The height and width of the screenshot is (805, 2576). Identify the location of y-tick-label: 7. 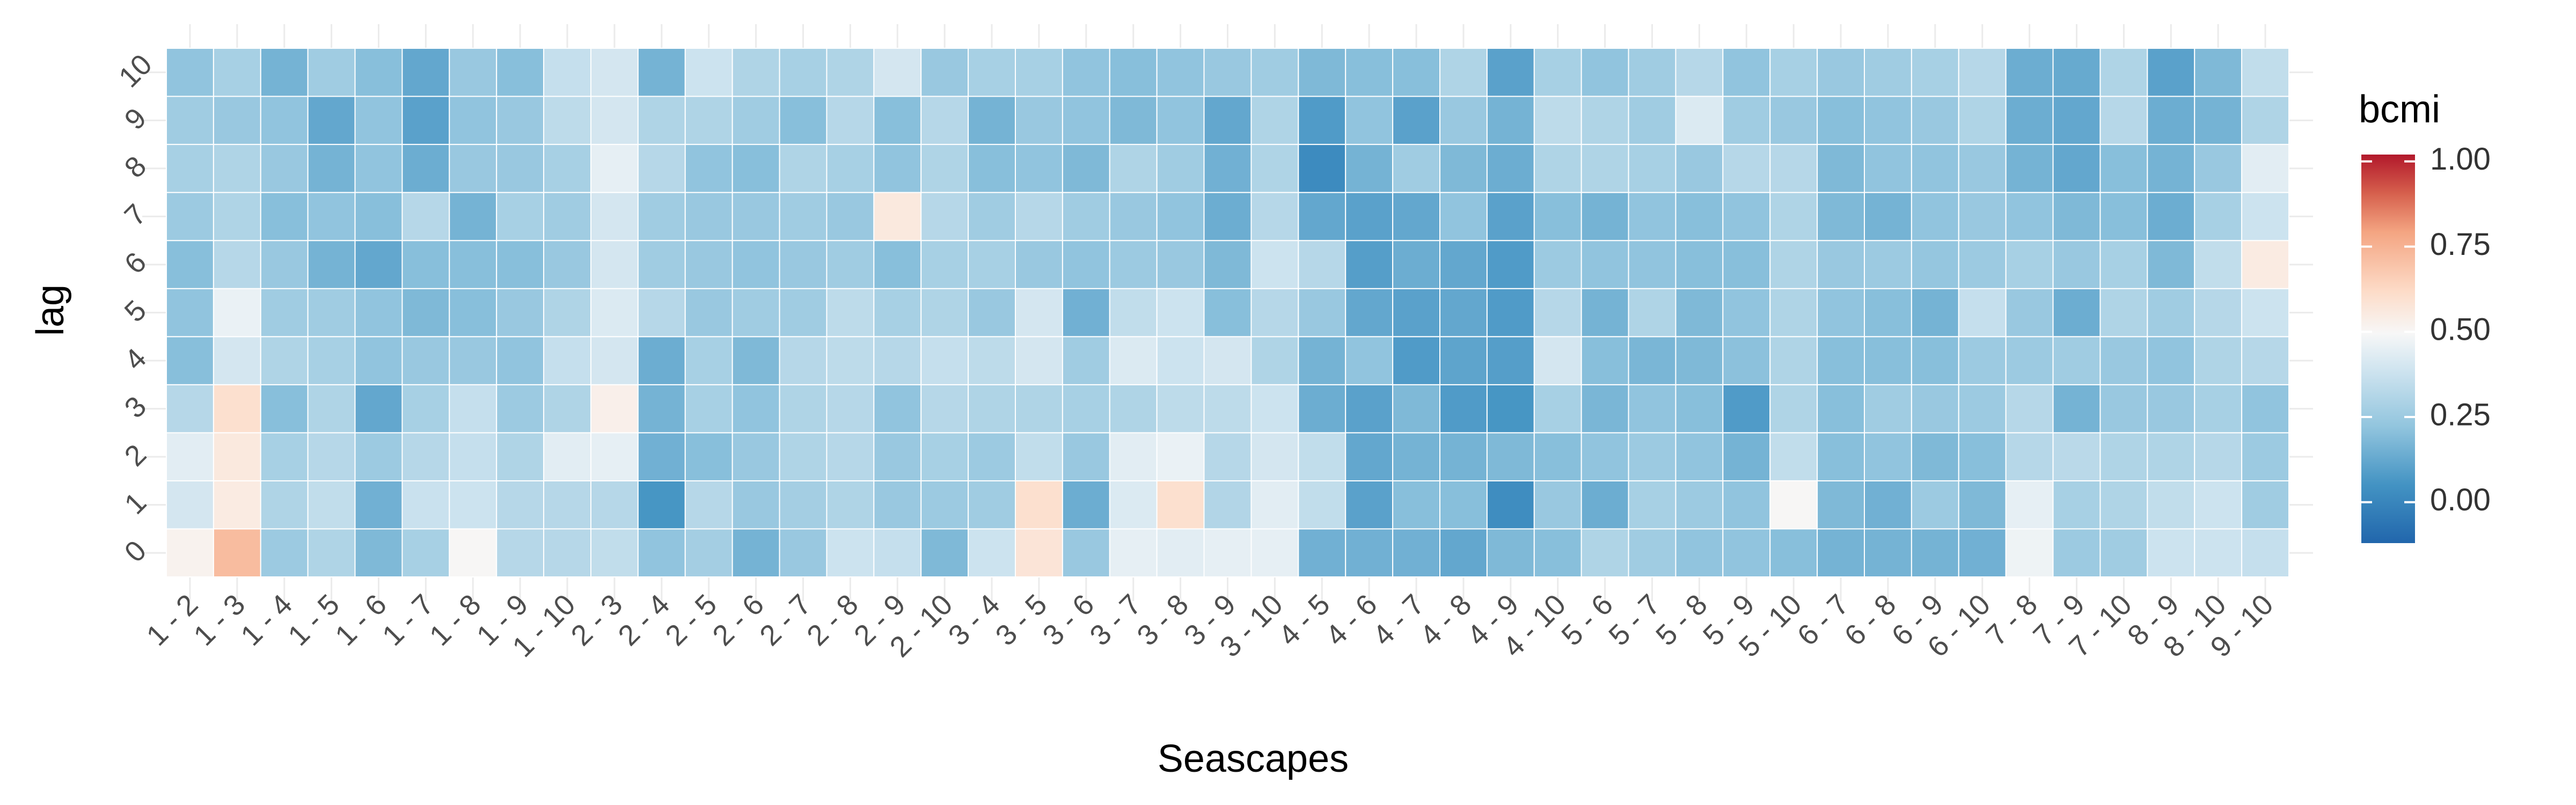
(136, 215).